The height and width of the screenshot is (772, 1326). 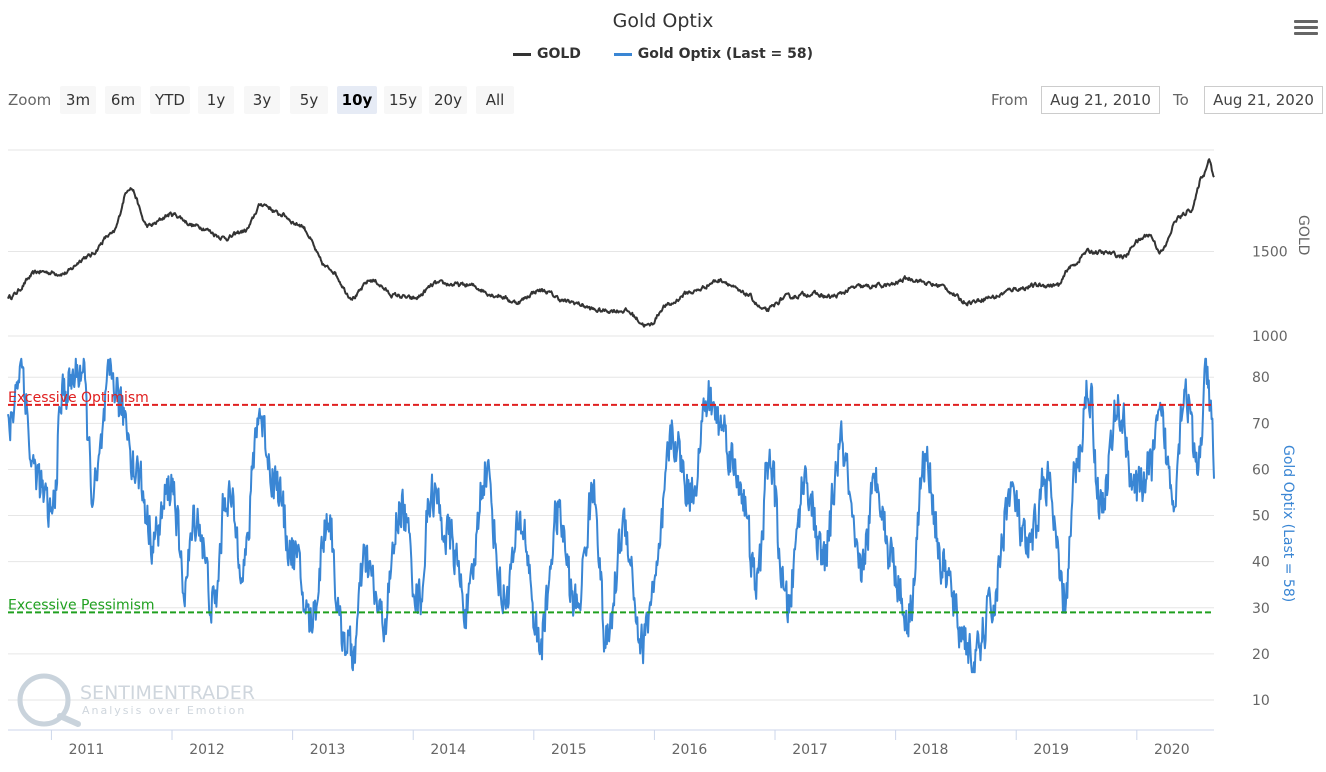 What do you see at coordinates (1261, 655) in the screenshot?
I see `optix-tick-label: 20` at bounding box center [1261, 655].